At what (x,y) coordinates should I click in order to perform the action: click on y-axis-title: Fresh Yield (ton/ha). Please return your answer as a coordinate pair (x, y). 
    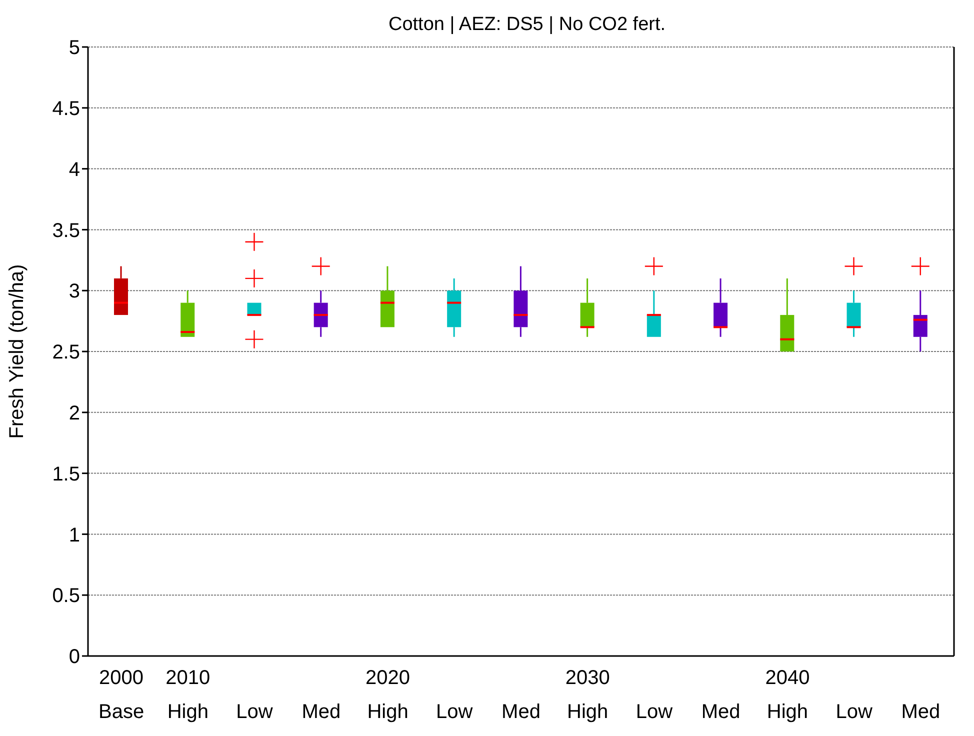
    Looking at the image, I should click on (17, 351).